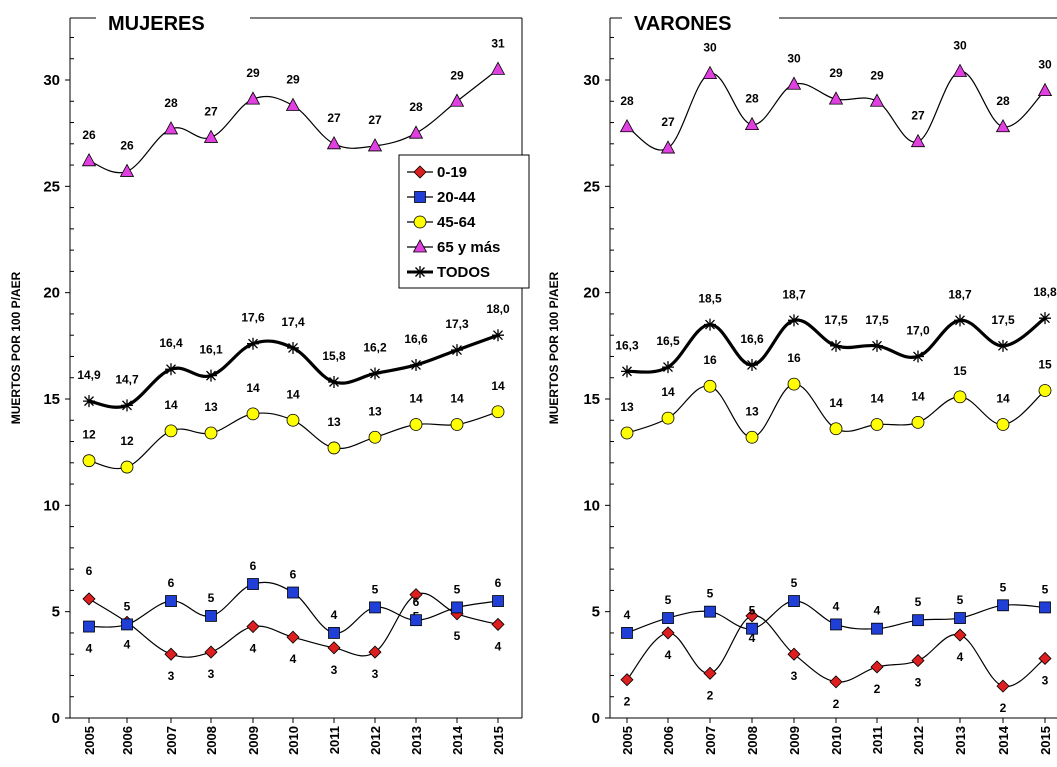 Image resolution: width=1057 pixels, height=767 pixels. I want to click on data-label: 16,6, so click(416, 339).